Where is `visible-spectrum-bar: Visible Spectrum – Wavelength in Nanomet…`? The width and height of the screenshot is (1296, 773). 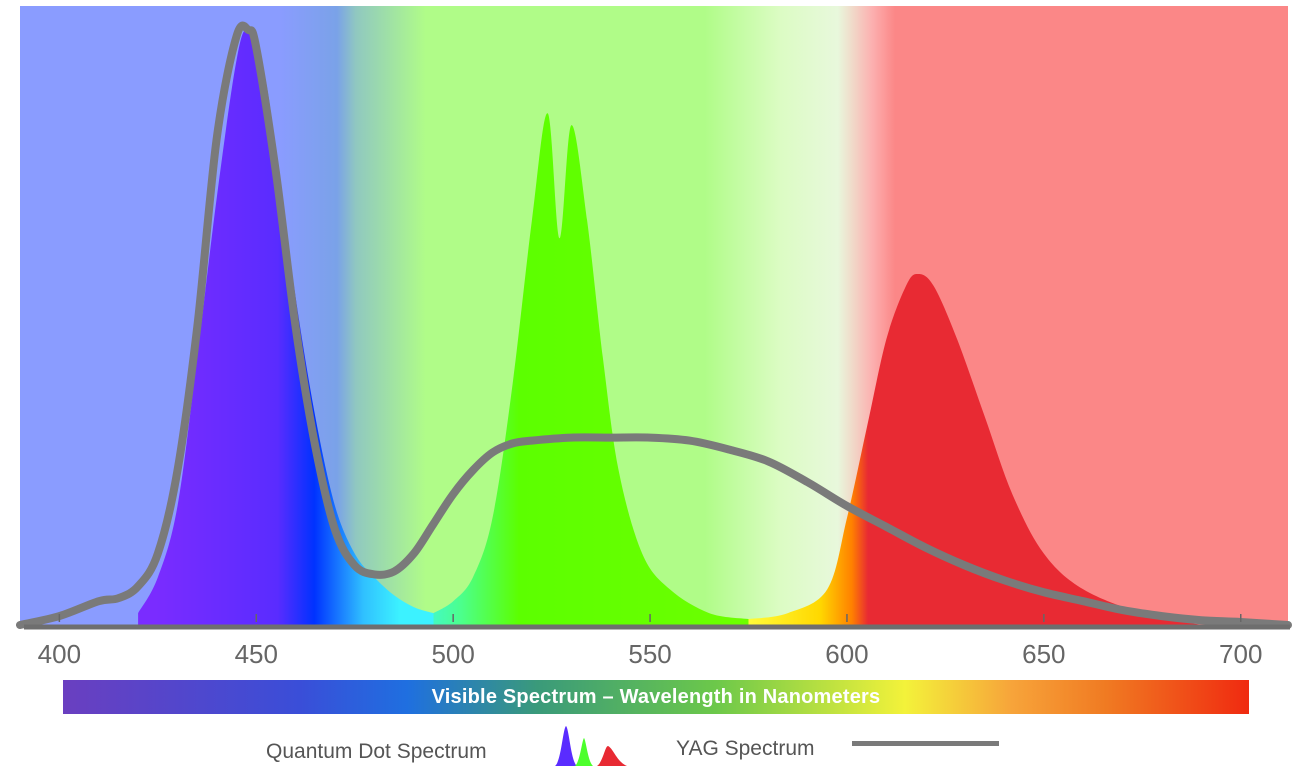
visible-spectrum-bar: Visible Spectrum – Wavelength in Nanomet… is located at coordinates (656, 697).